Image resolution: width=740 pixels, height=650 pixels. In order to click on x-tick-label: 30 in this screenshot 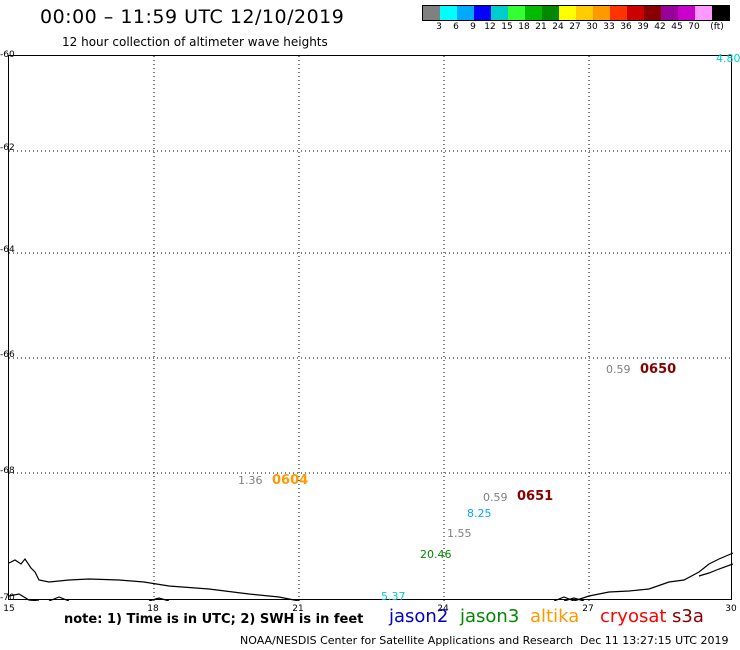, I will do `click(731, 609)`.